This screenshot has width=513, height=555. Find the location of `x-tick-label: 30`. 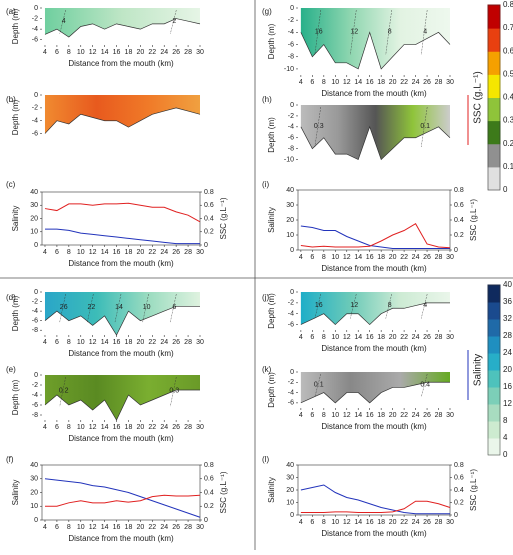

x-tick-label: 30 is located at coordinates (450, 257).